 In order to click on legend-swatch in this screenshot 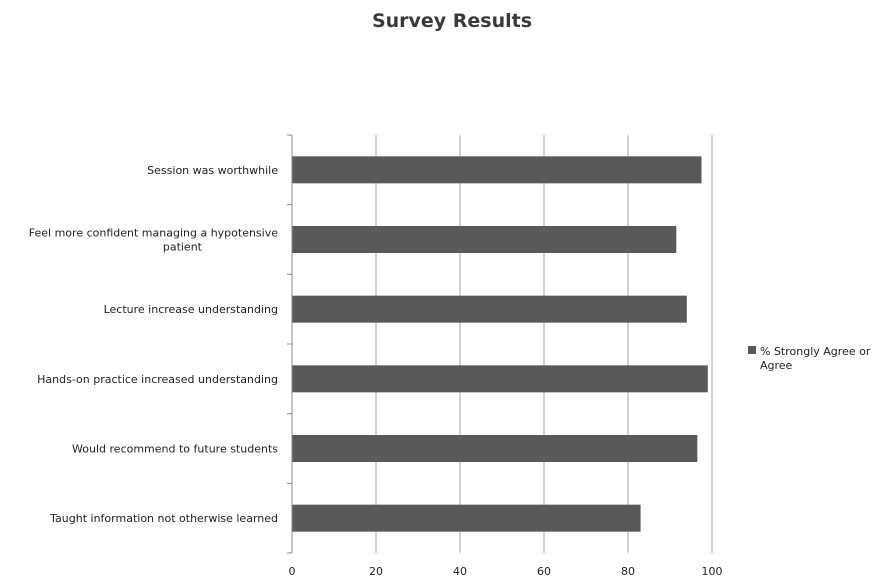, I will do `click(752, 350)`.